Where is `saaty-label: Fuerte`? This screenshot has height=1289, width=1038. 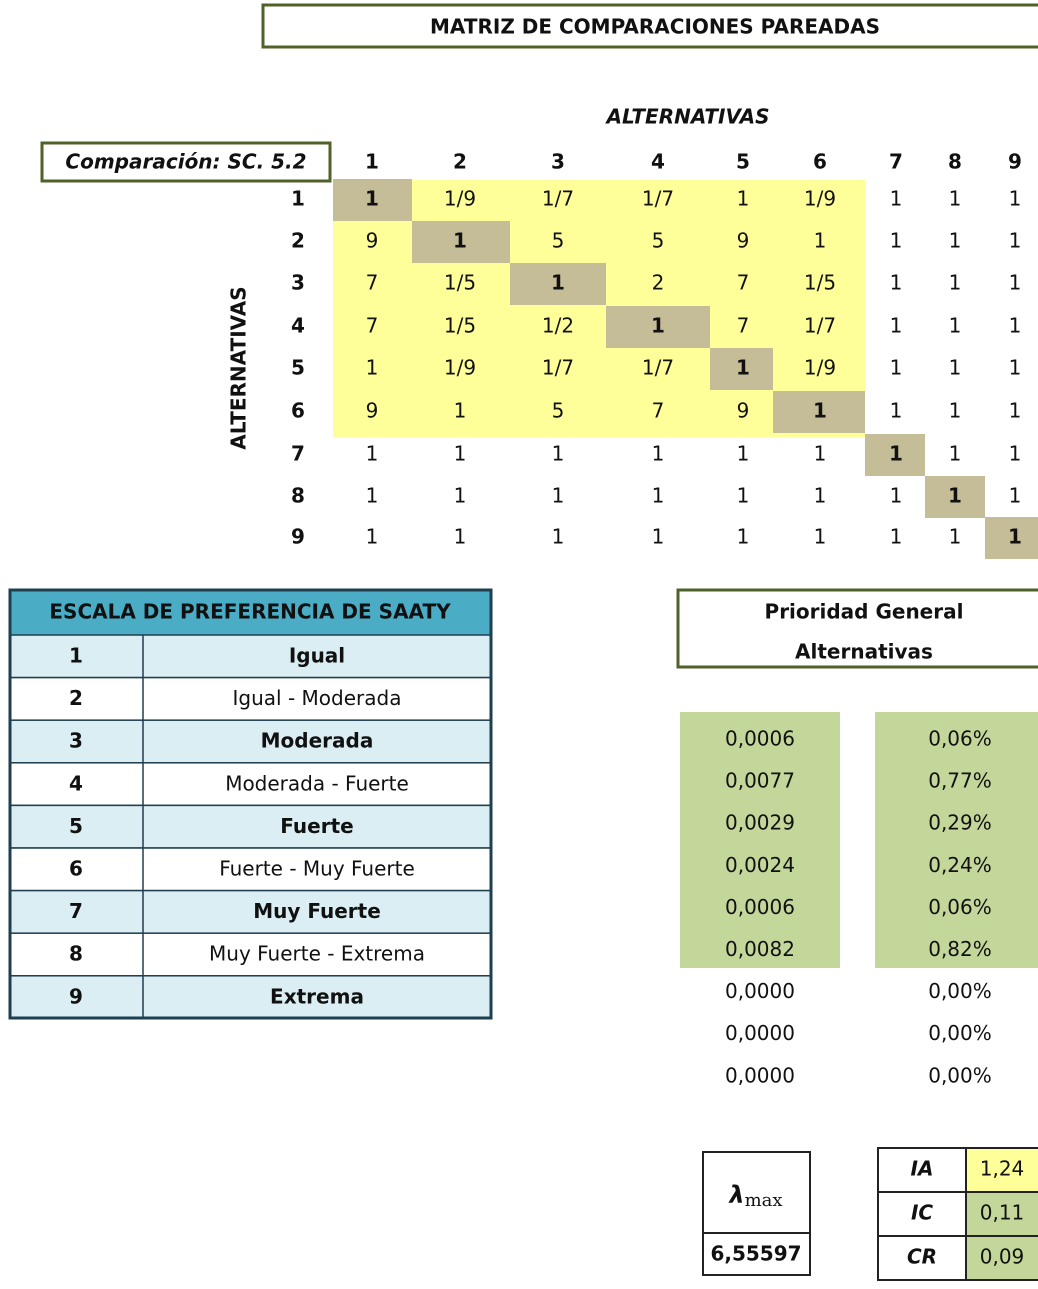 saaty-label: Fuerte is located at coordinates (316, 826).